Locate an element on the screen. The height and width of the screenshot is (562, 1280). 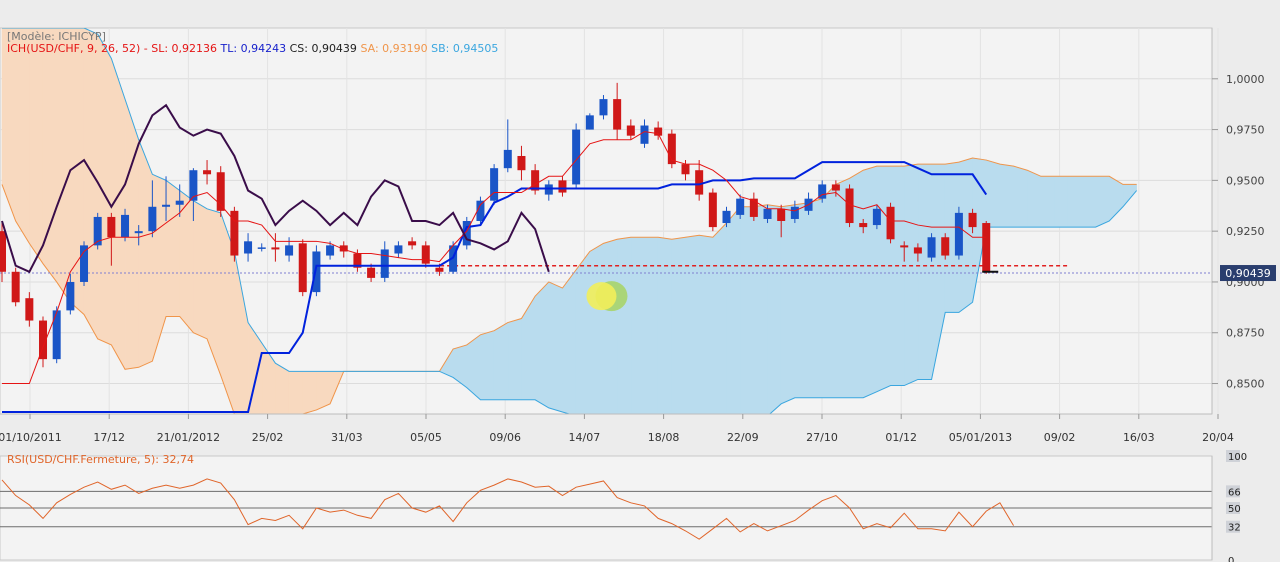
x-tick-label: 22/09 is located at coordinates (743, 437).